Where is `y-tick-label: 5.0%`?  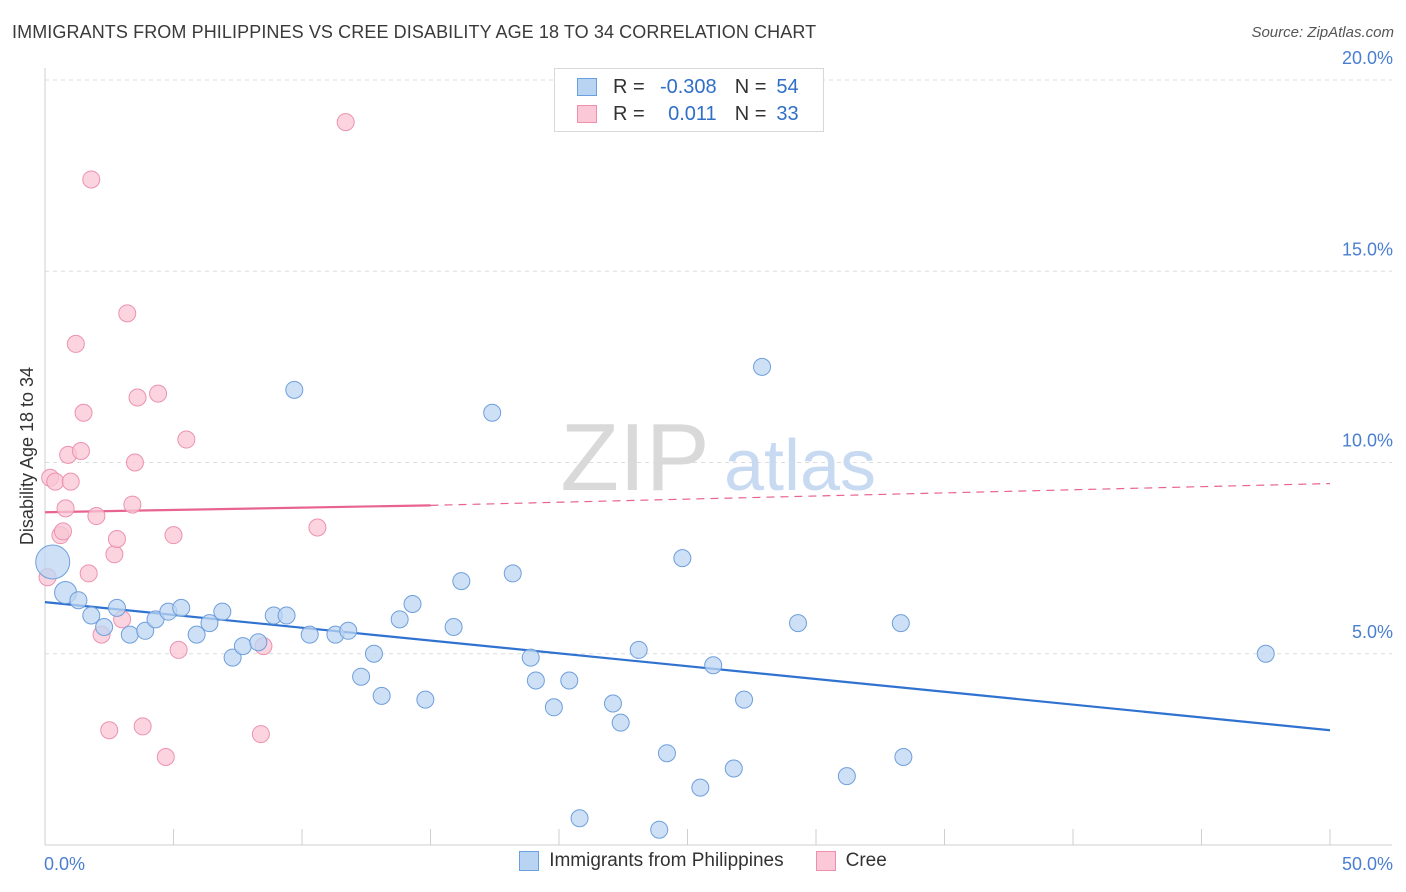
y-tick-label: 5.0% is located at coordinates (1372, 632).